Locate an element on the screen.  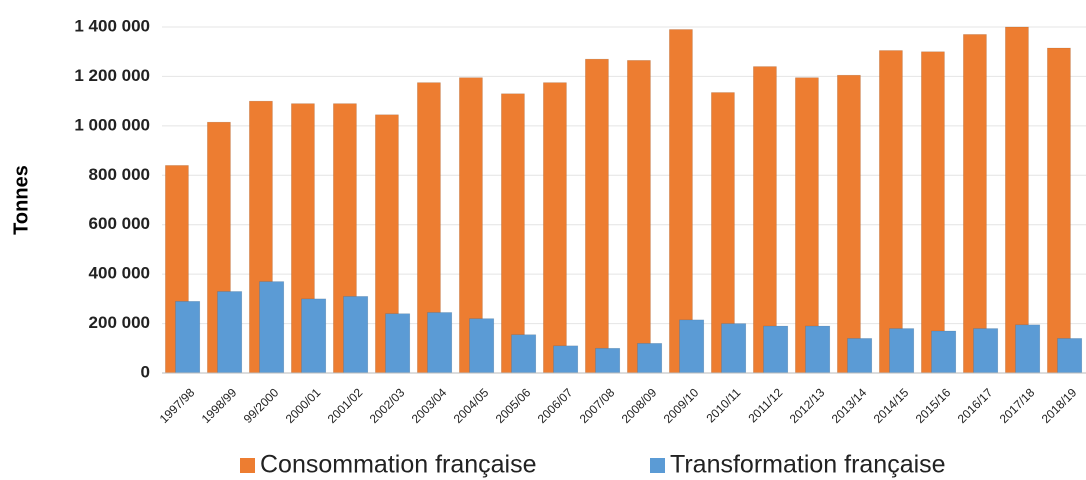
x-tick-label: 2017/18 is located at coordinates (1017, 405).